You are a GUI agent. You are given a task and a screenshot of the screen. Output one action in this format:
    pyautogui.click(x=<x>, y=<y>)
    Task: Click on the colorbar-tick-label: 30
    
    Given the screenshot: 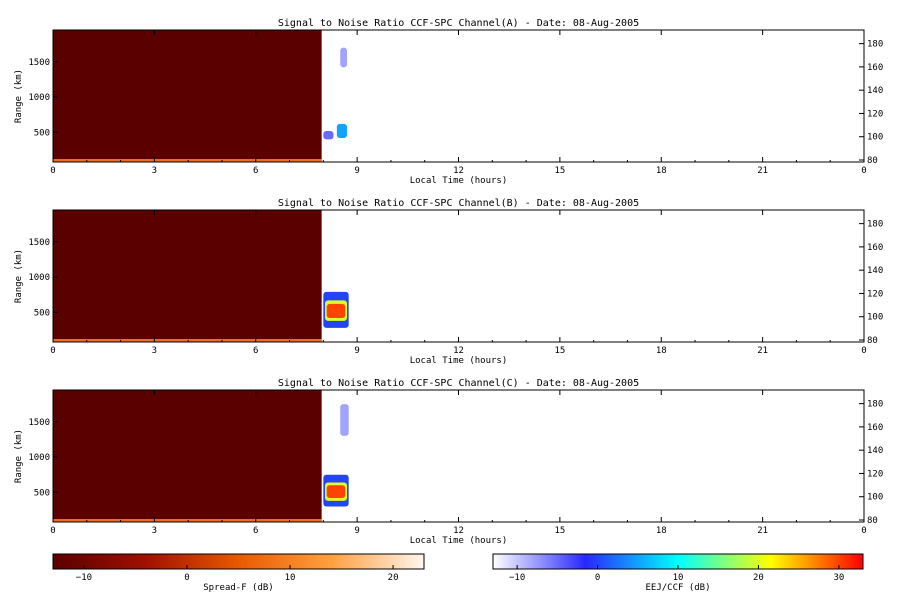 What is the action you would take?
    pyautogui.click(x=838, y=578)
    